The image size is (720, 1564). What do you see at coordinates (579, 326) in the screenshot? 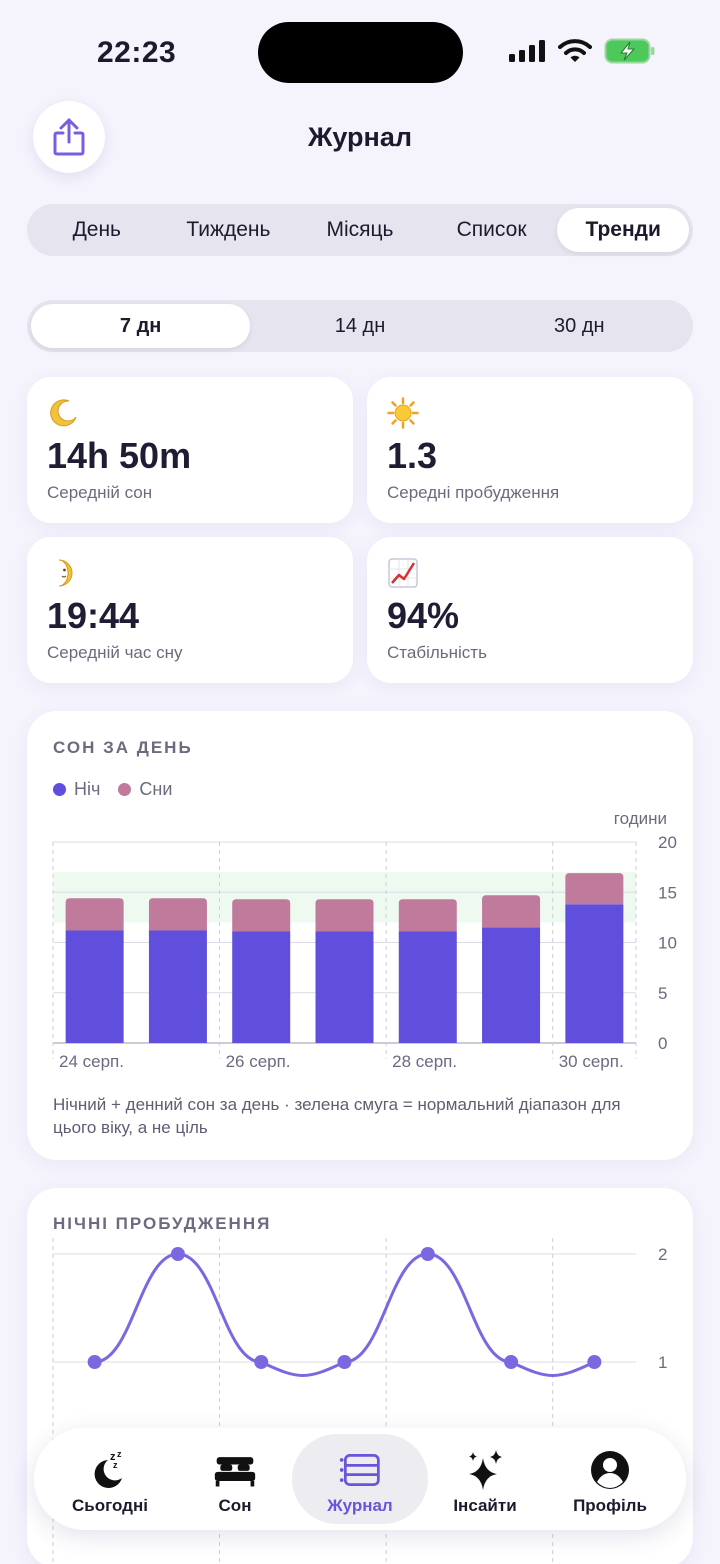
I see `range-30-days: 30 дн` at bounding box center [579, 326].